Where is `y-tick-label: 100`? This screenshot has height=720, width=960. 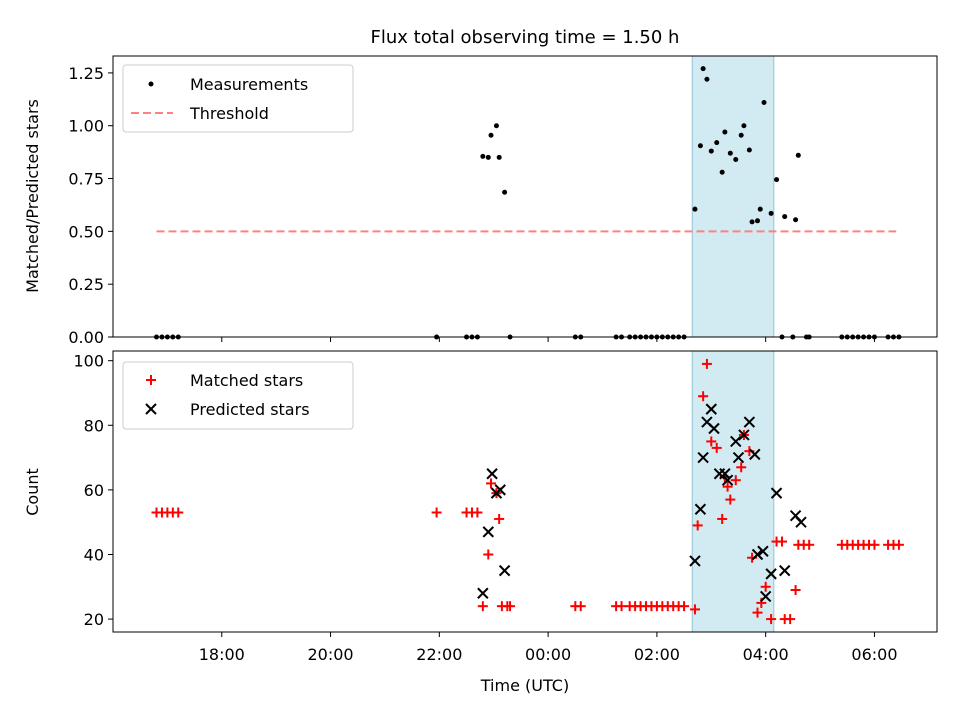
y-tick-label: 100 is located at coordinates (88, 361).